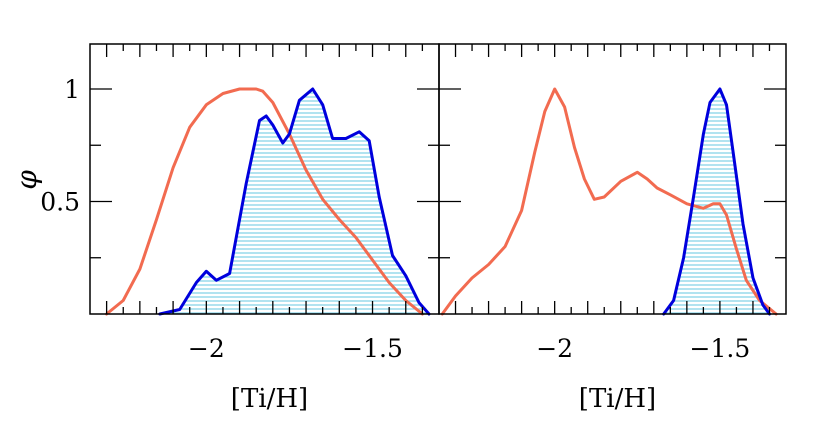 The height and width of the screenshot is (446, 830). I want to click on y-axis-title: φ, so click(26, 180).